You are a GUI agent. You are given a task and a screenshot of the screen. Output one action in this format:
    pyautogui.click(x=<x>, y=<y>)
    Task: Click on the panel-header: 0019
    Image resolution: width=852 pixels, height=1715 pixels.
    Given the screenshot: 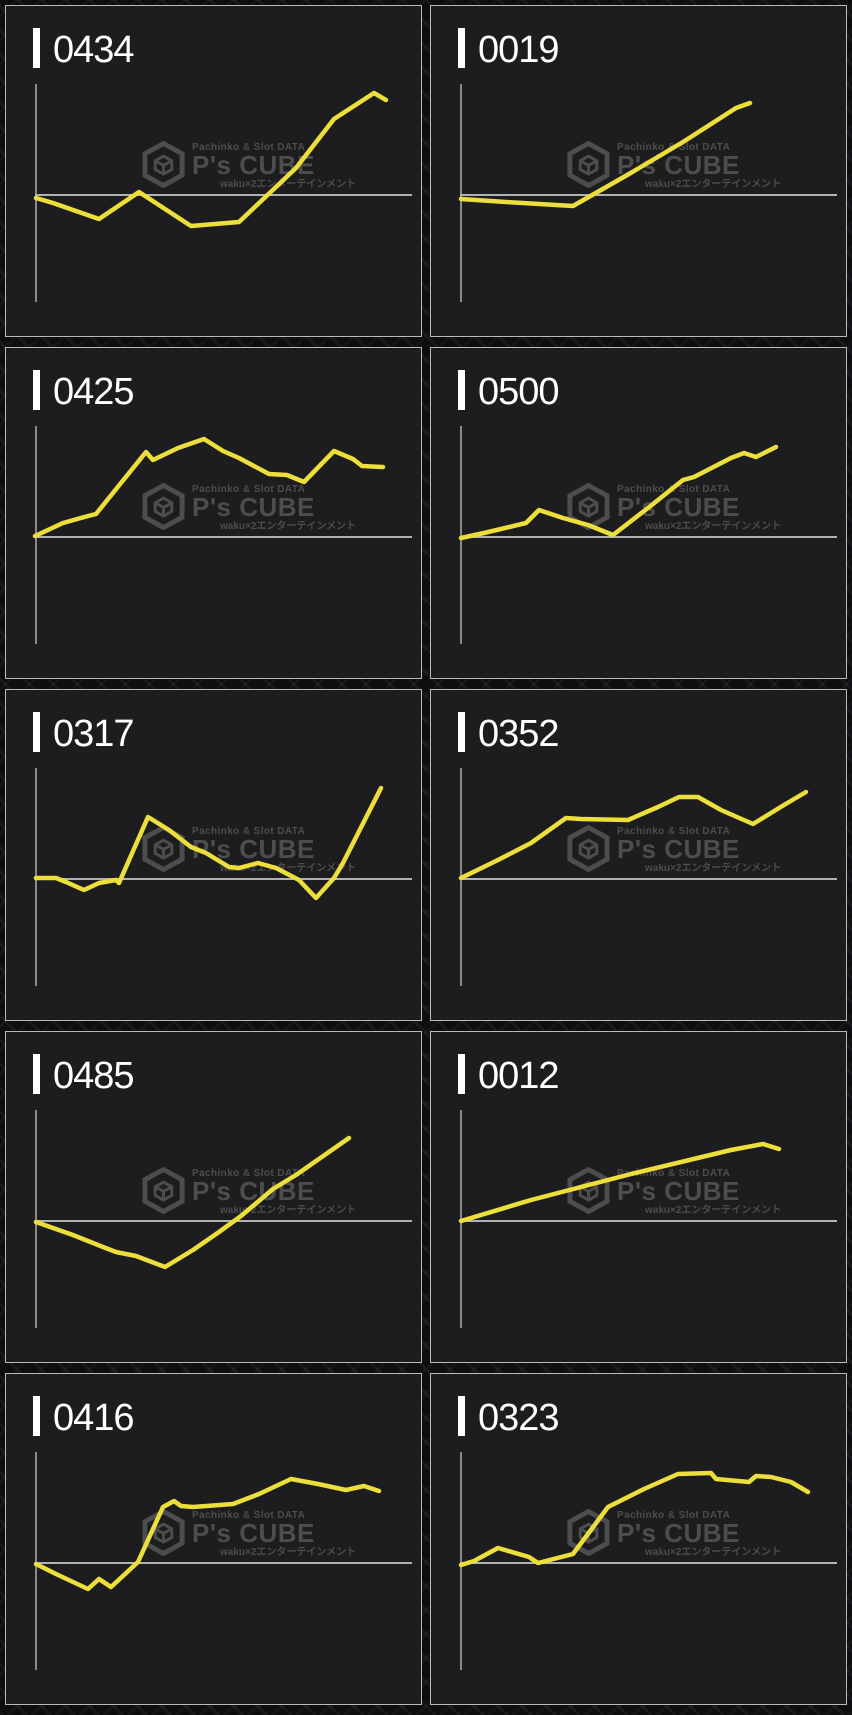 What is the action you would take?
    pyautogui.click(x=509, y=50)
    